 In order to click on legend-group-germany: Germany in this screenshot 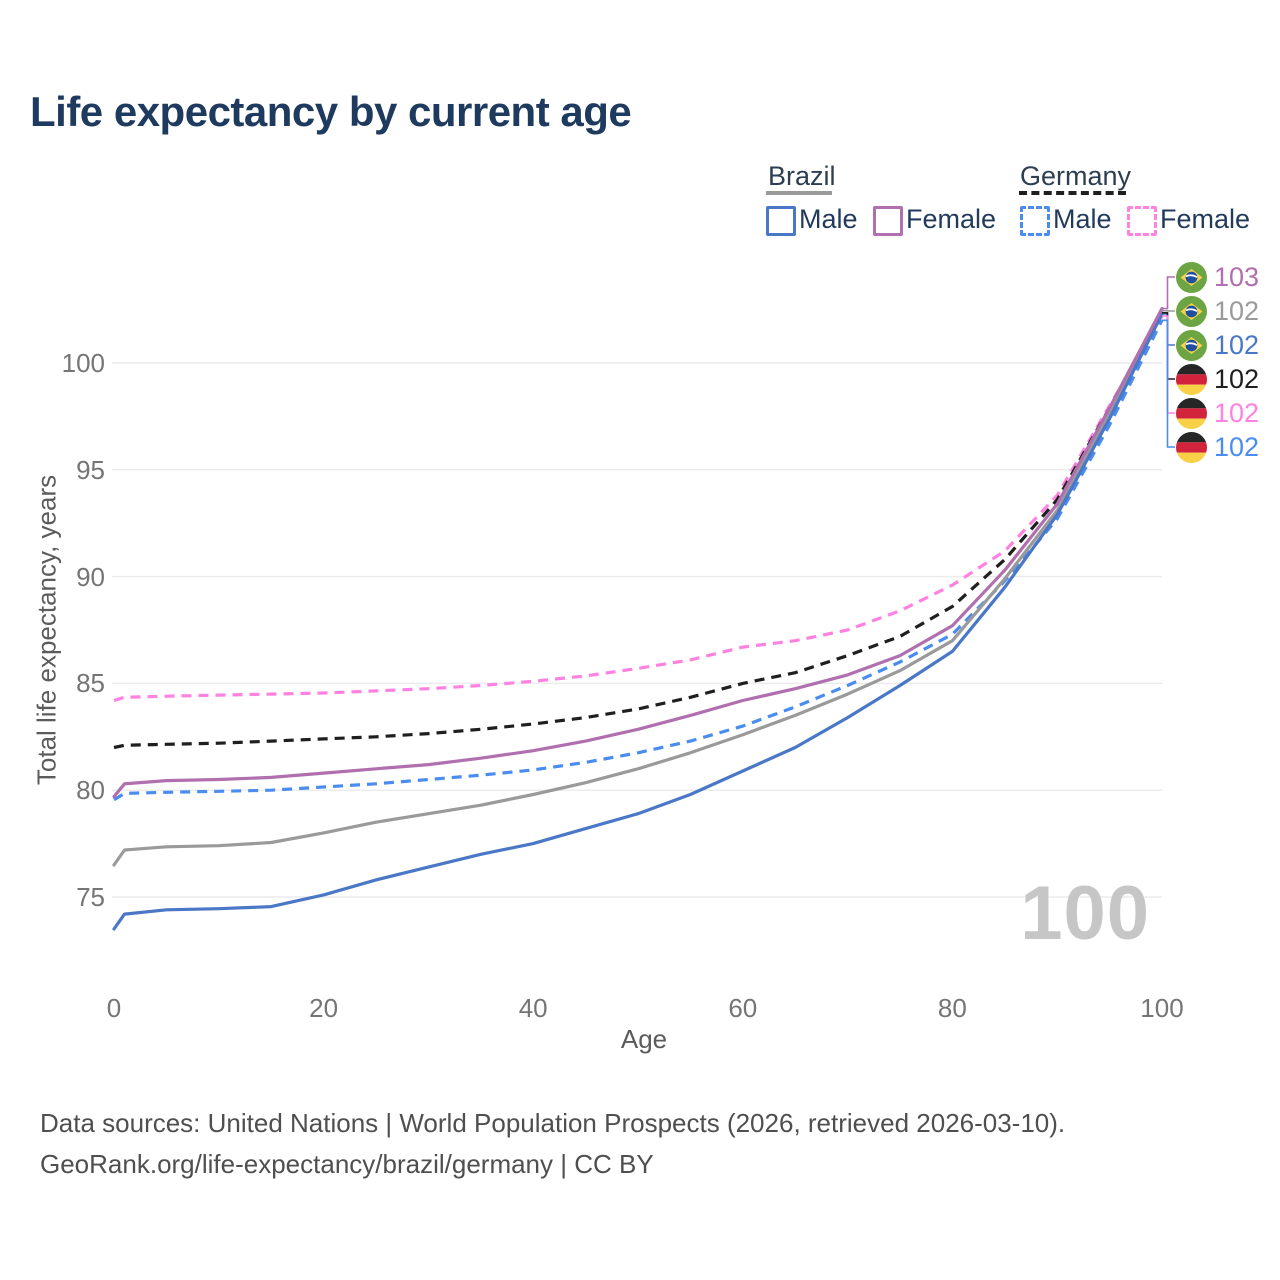, I will do `click(1076, 176)`.